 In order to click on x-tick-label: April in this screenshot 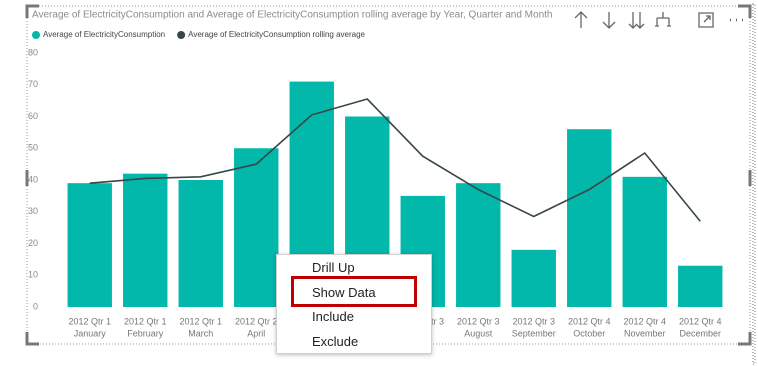, I will do `click(256, 333)`.